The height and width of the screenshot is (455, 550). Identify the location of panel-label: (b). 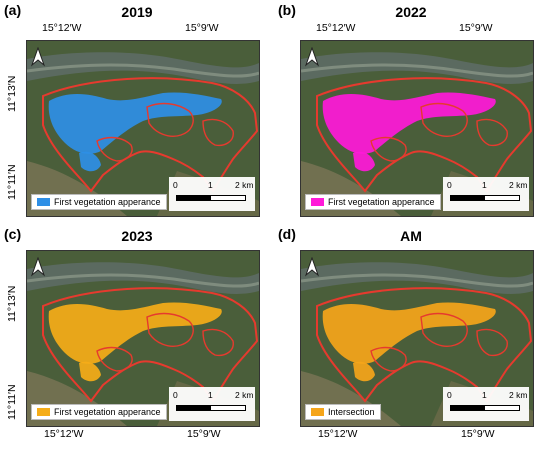
(287, 10).